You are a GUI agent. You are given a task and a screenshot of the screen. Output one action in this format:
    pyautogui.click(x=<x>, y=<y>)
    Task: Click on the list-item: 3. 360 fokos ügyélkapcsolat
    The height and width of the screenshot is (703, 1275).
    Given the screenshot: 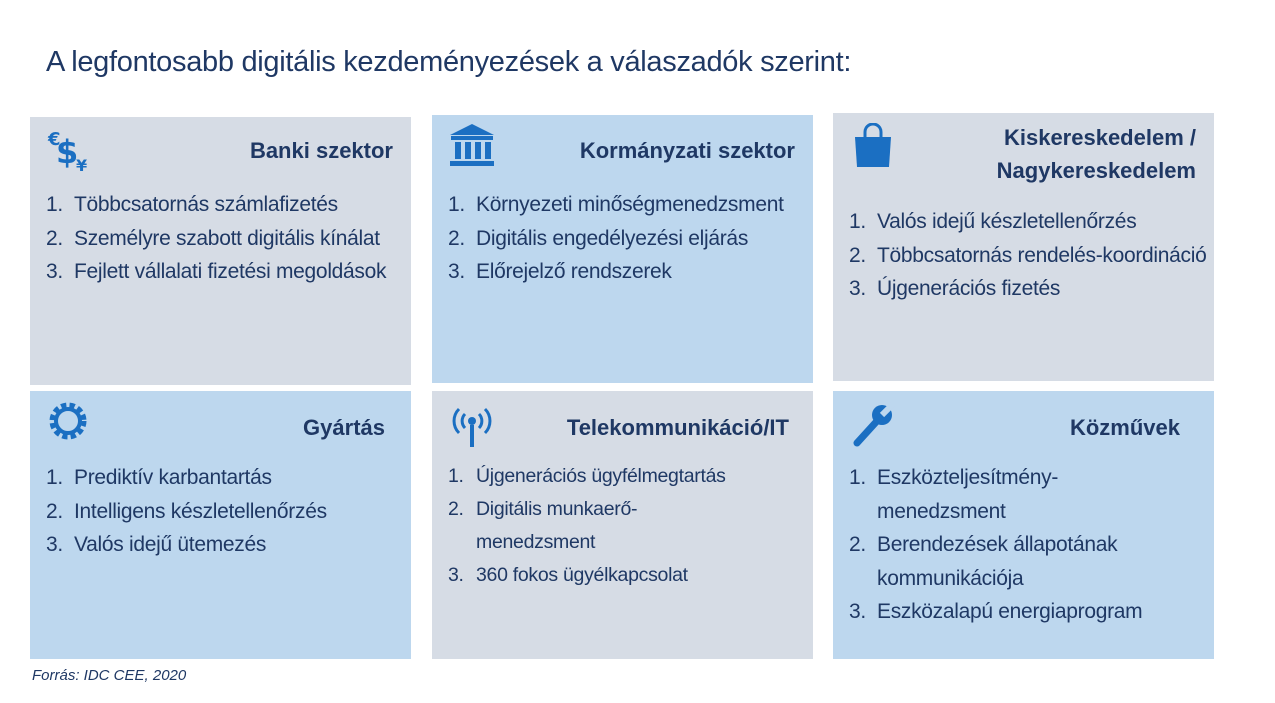 What is the action you would take?
    pyautogui.click(x=568, y=575)
    